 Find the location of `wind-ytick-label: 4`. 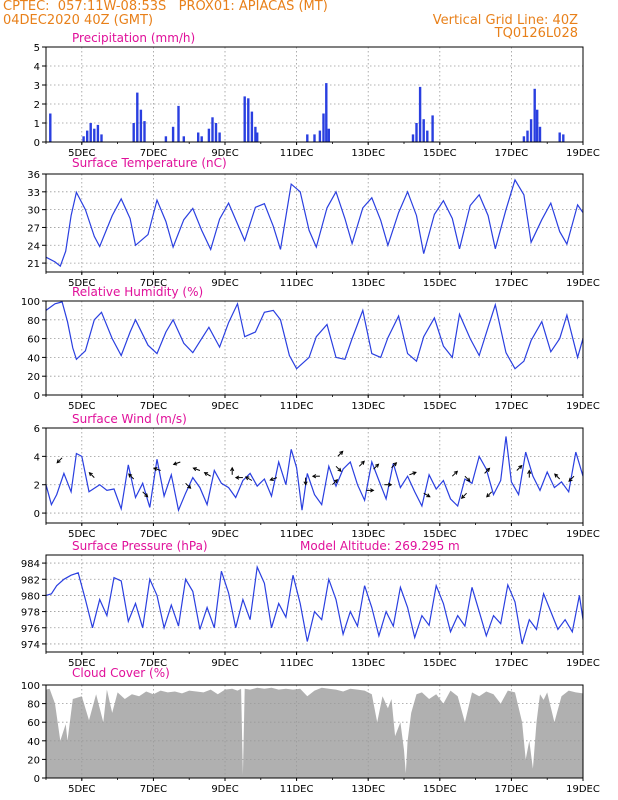

wind-ytick-label: 4 is located at coordinates (37, 457).